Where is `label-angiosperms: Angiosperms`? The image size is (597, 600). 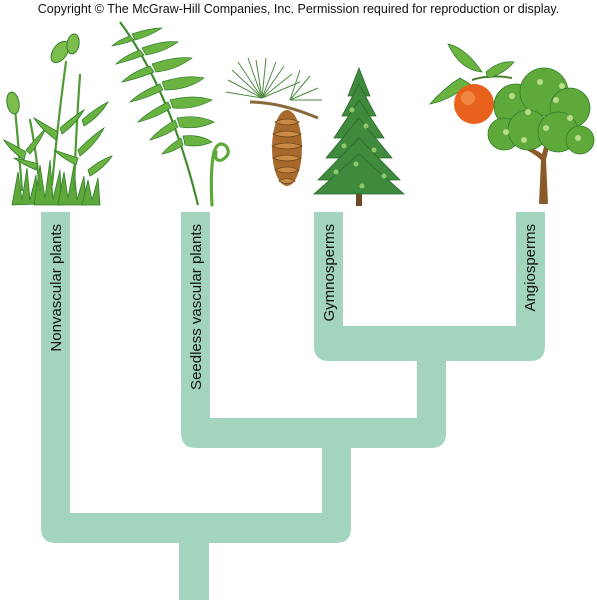 label-angiosperms: Angiosperms is located at coordinates (530, 268).